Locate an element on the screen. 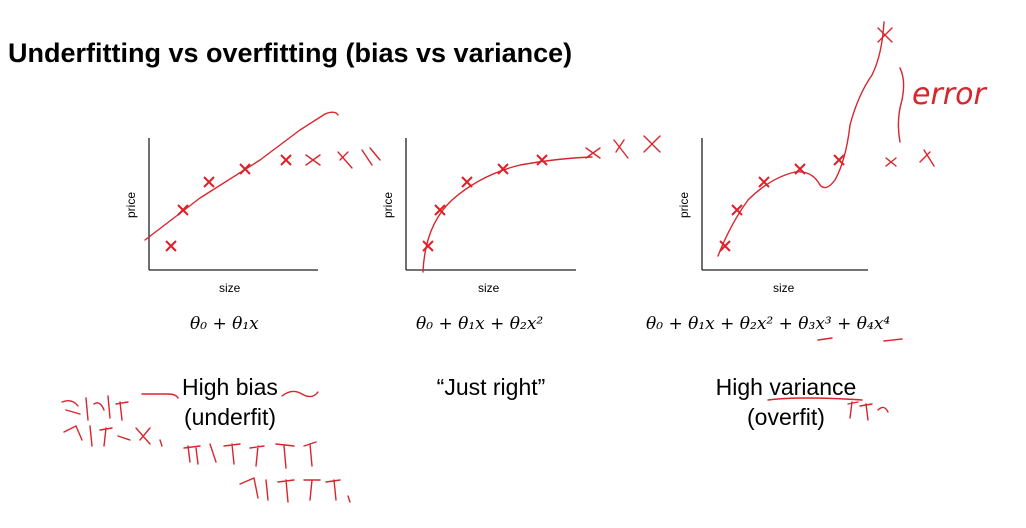 The height and width of the screenshot is (528, 1026). panel-2-caption-line1: “Just right” is located at coordinates (491, 387).